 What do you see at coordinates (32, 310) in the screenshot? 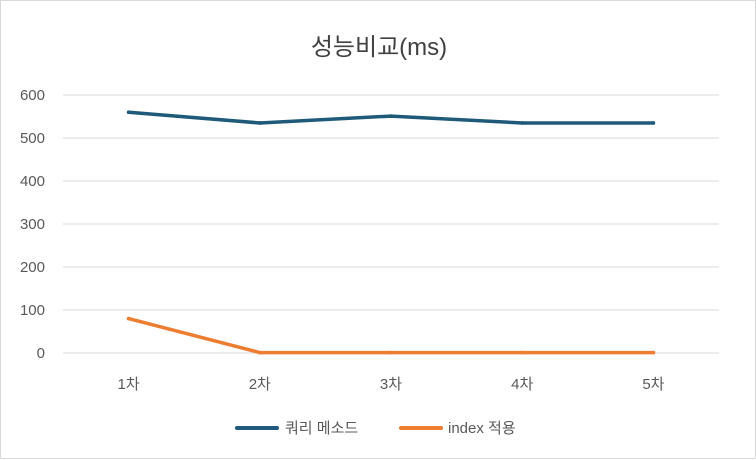
I see `y-tick-label: 100` at bounding box center [32, 310].